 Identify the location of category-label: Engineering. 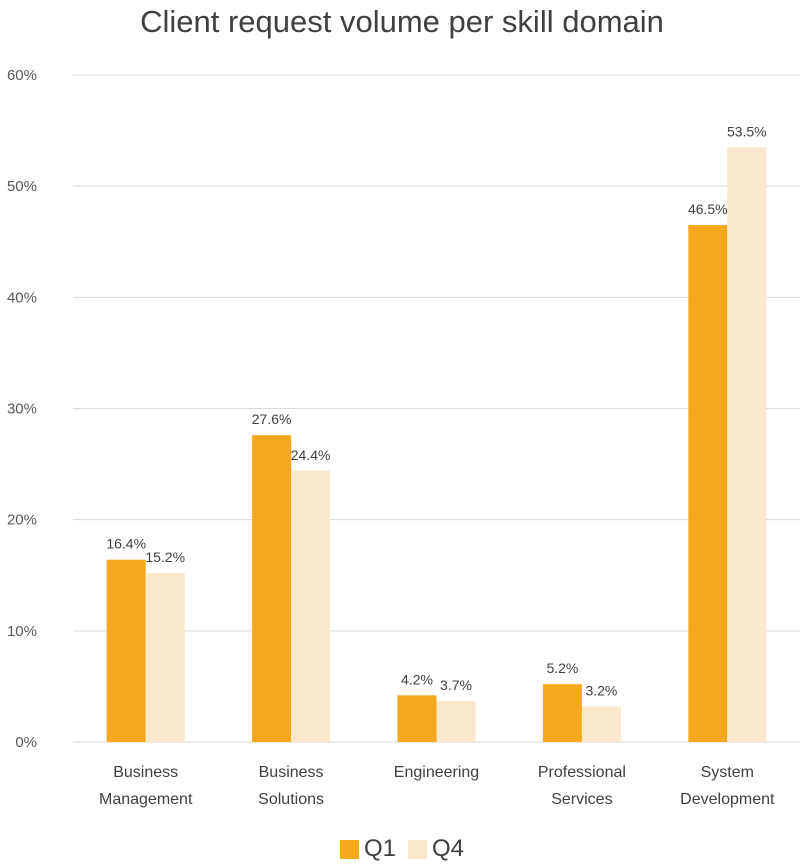
(436, 772).